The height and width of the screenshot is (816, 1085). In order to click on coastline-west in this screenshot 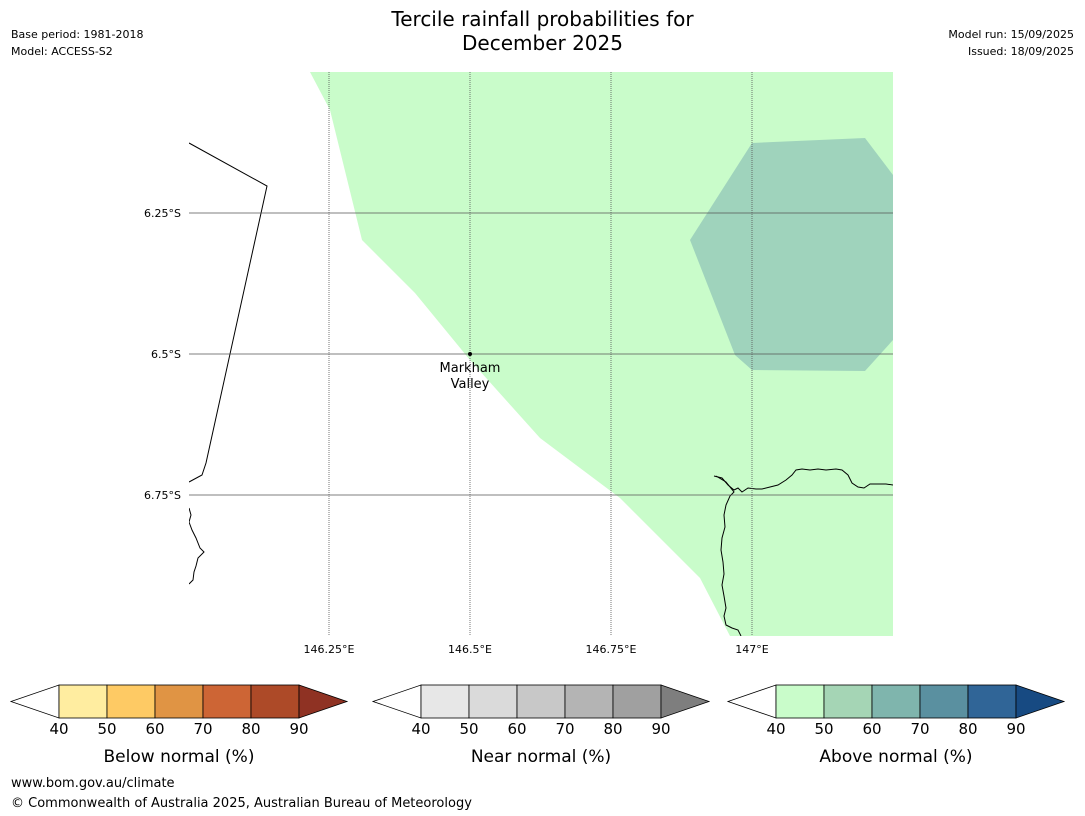, I will do `click(197, 546)`.